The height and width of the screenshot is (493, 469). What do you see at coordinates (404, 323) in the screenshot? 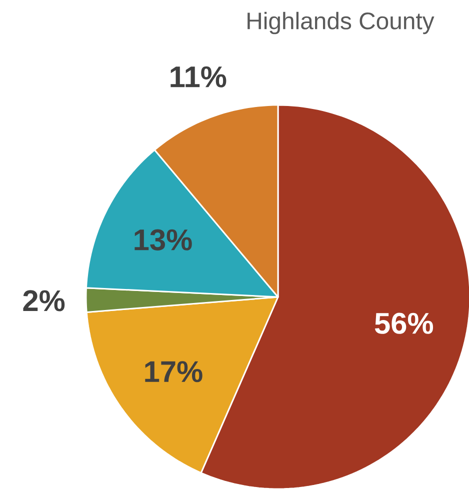
I see `data-label: 56%` at bounding box center [404, 323].